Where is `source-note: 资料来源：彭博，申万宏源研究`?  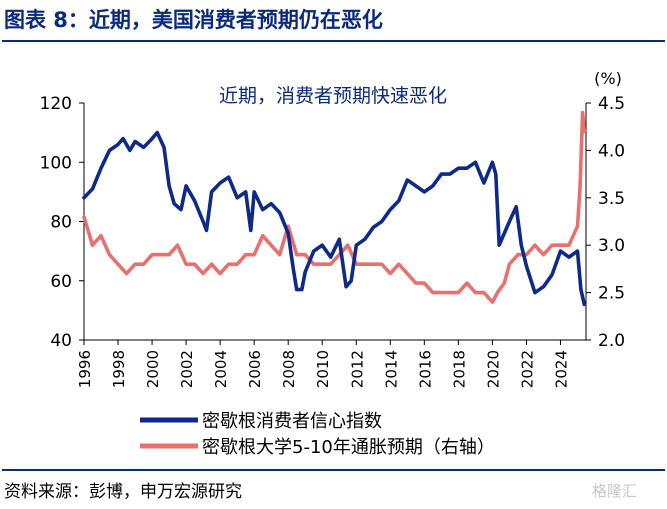 source-note: 资料来源：彭博，申万宏源研究 is located at coordinates (123, 492).